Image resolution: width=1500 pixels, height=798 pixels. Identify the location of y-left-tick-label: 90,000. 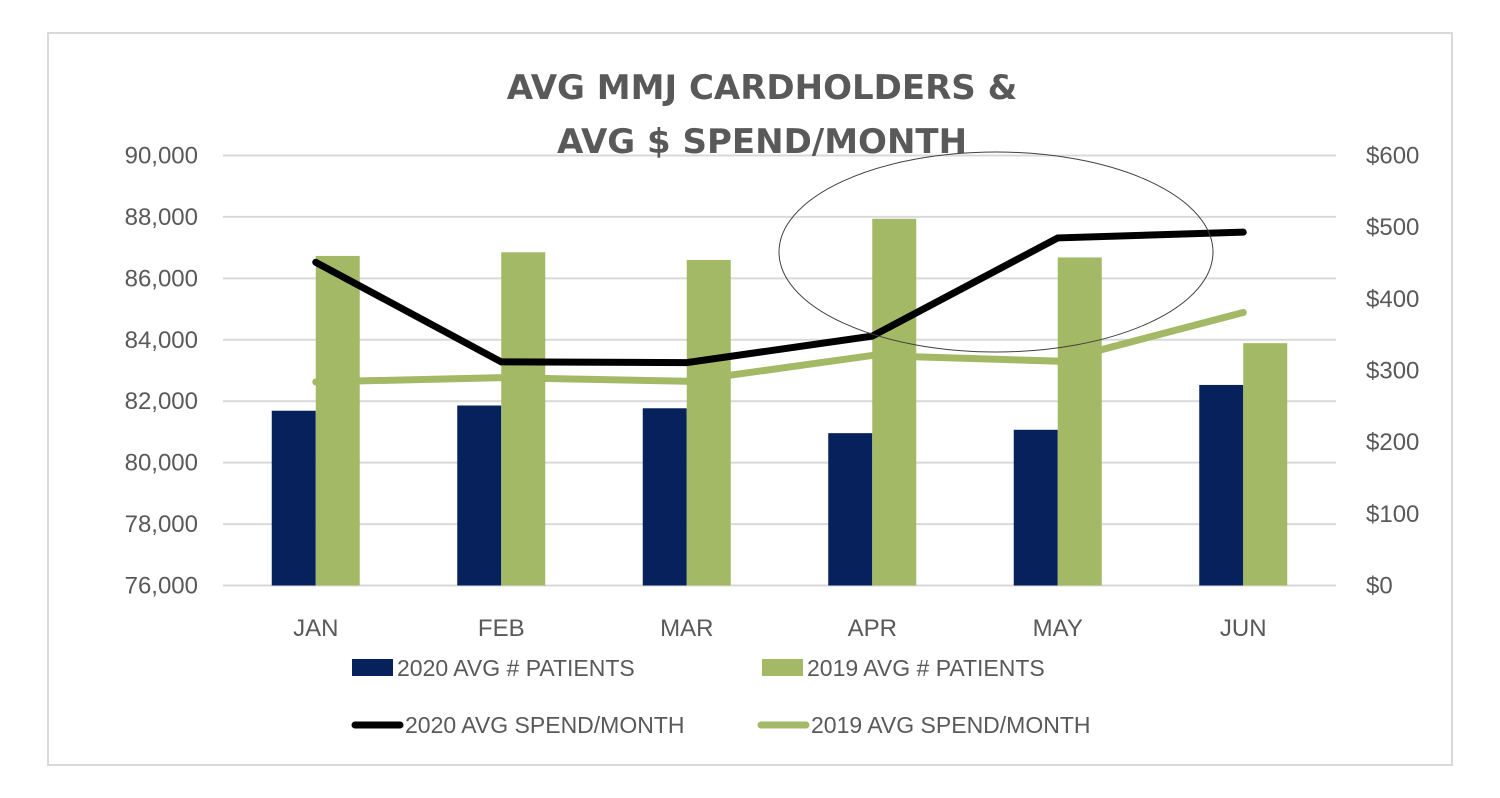
(161, 156).